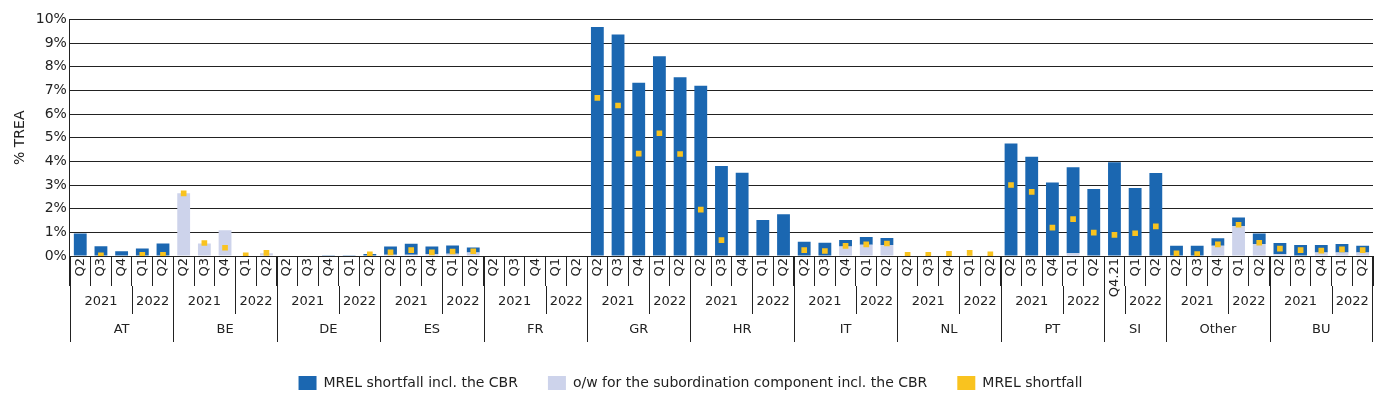 The image size is (1385, 408). I want to click on text: DE, so click(328, 329).